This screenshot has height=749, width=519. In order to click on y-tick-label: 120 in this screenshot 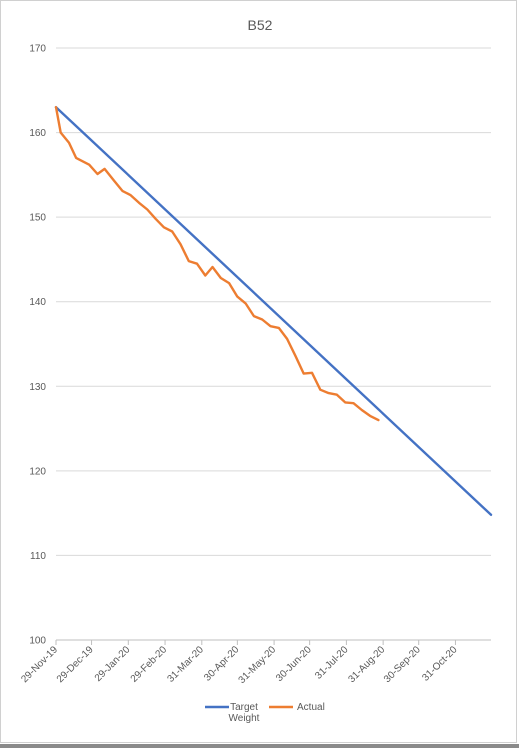, I will do `click(37, 471)`.